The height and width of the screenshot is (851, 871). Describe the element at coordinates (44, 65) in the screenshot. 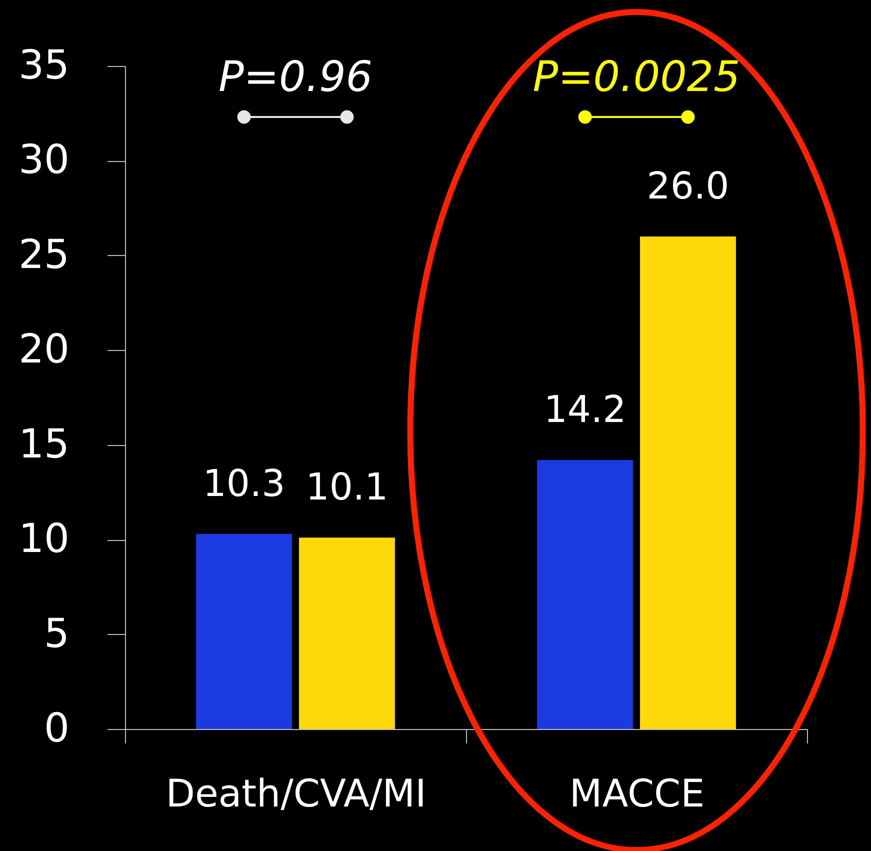

I see `y-tick-label: 35` at that location.